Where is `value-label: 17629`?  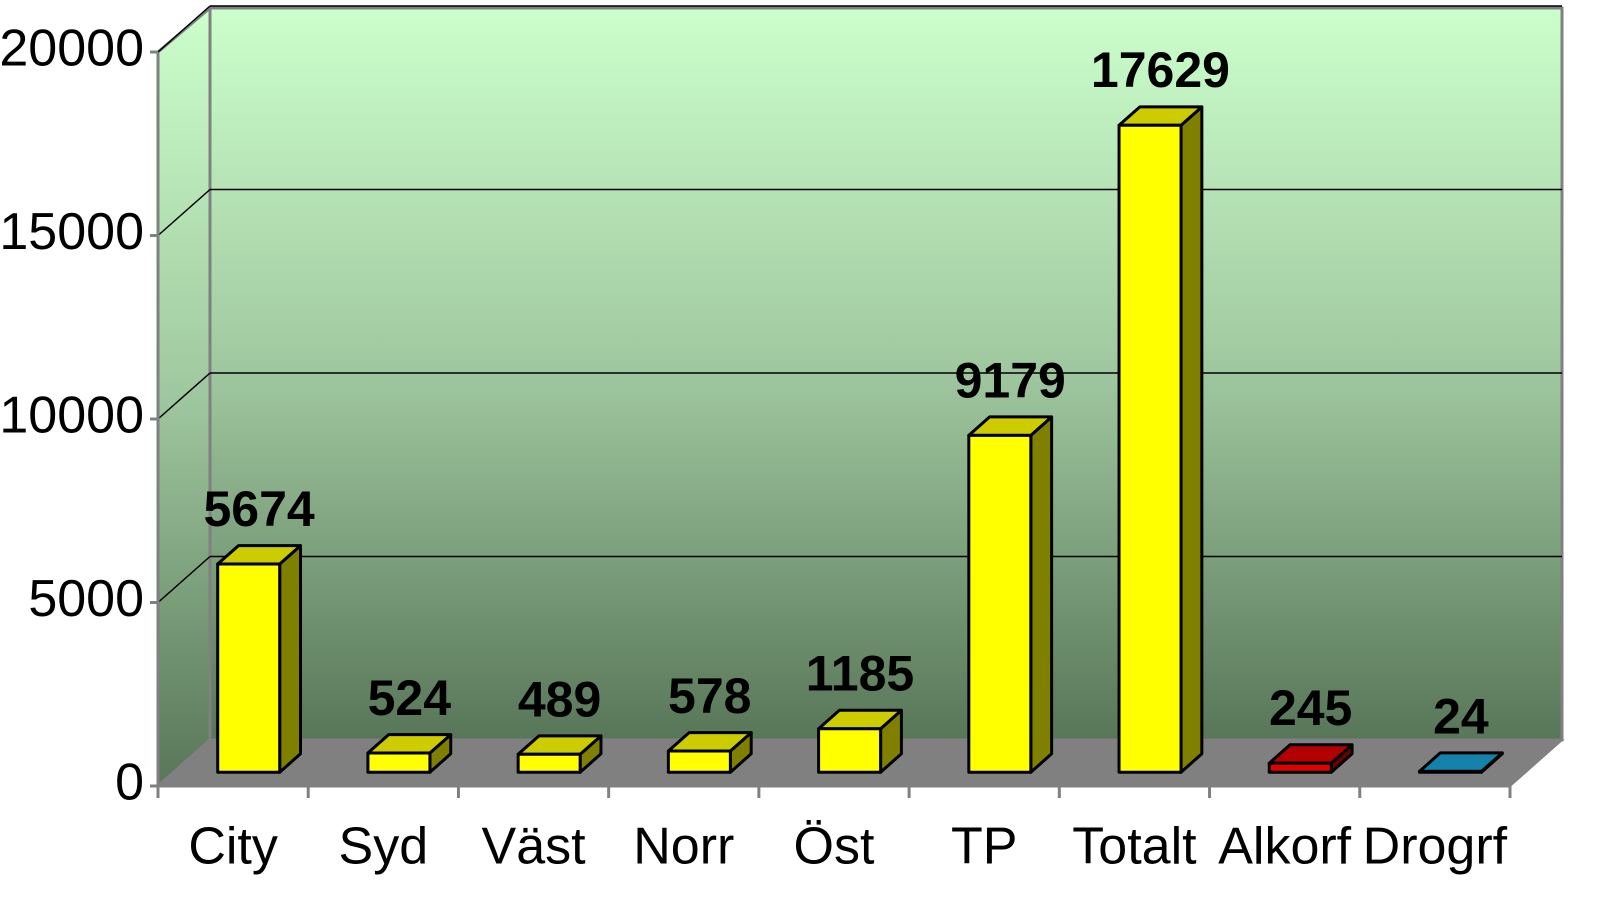 value-label: 17629 is located at coordinates (1160, 70).